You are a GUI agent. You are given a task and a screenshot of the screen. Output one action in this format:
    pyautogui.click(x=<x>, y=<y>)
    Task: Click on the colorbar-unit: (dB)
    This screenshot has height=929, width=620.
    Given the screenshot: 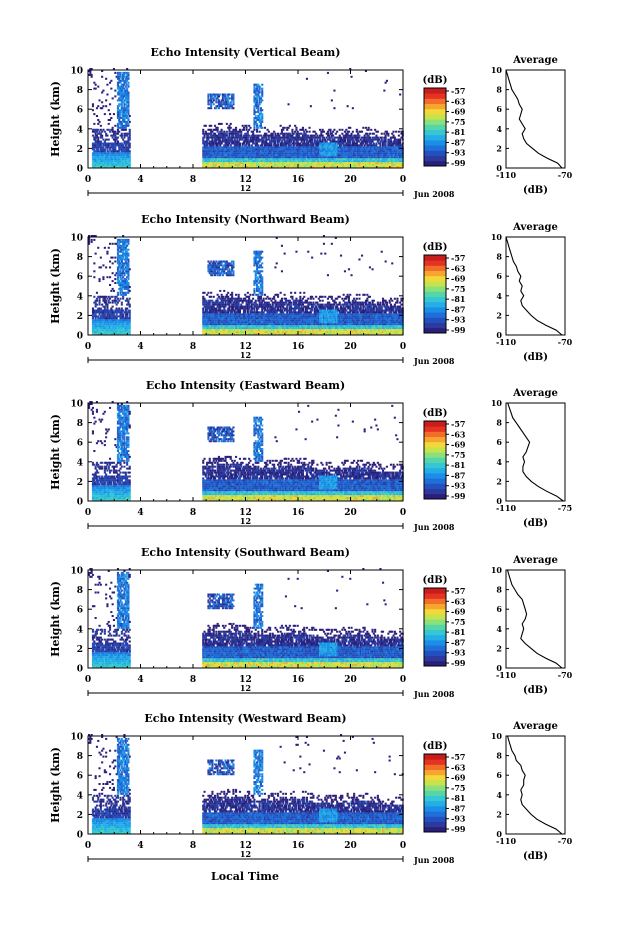 What is the action you would take?
    pyautogui.click(x=435, y=80)
    